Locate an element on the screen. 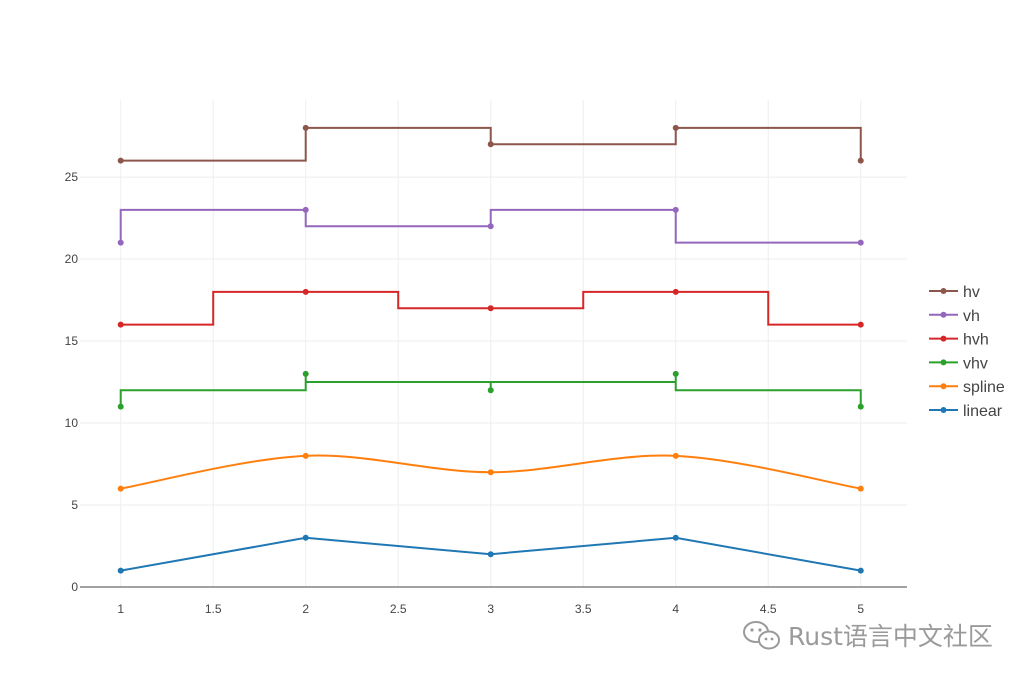  y-tick-label: 5 is located at coordinates (74, 505).